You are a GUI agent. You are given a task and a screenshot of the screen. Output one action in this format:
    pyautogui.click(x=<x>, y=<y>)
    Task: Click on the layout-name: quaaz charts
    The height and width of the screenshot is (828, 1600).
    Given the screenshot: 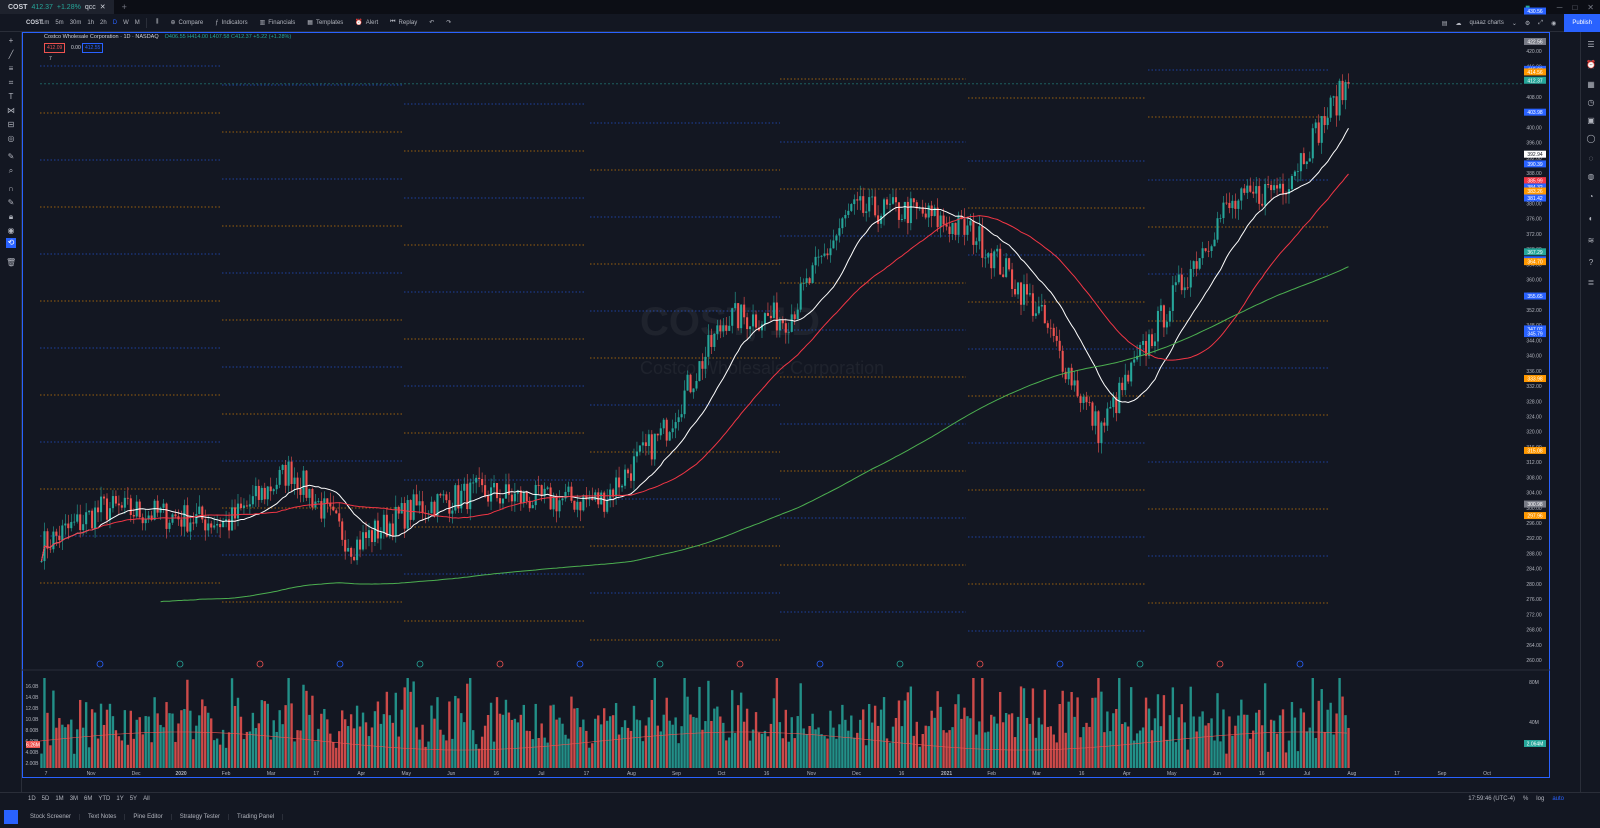 What is the action you would take?
    pyautogui.click(x=1486, y=23)
    